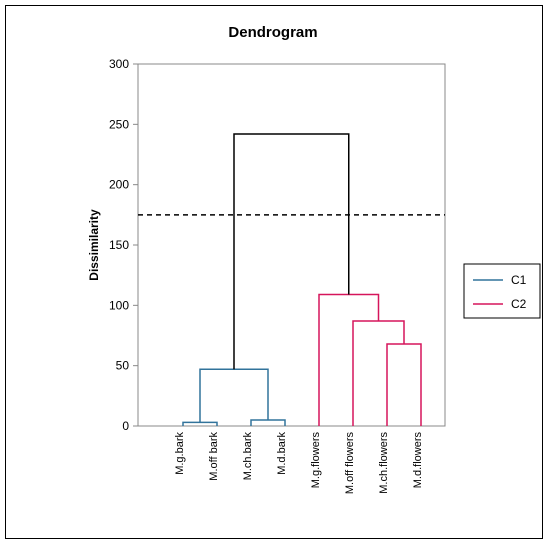  Describe the element at coordinates (119, 124) in the screenshot. I see `y-tick-label-250: 250` at that location.